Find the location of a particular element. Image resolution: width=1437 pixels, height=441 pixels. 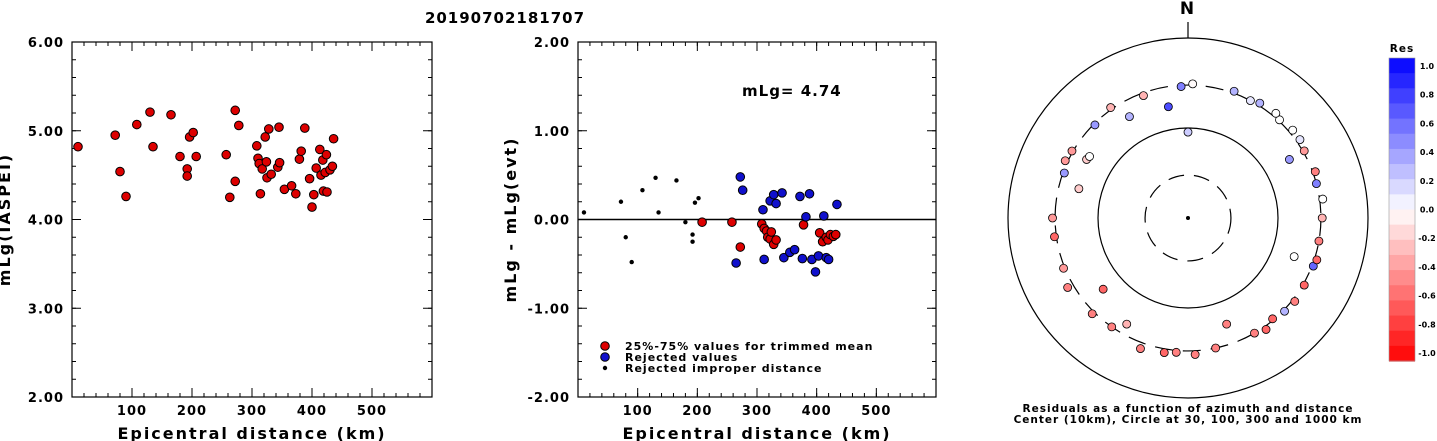

y-tick-label: 6.00 is located at coordinates (46, 43).